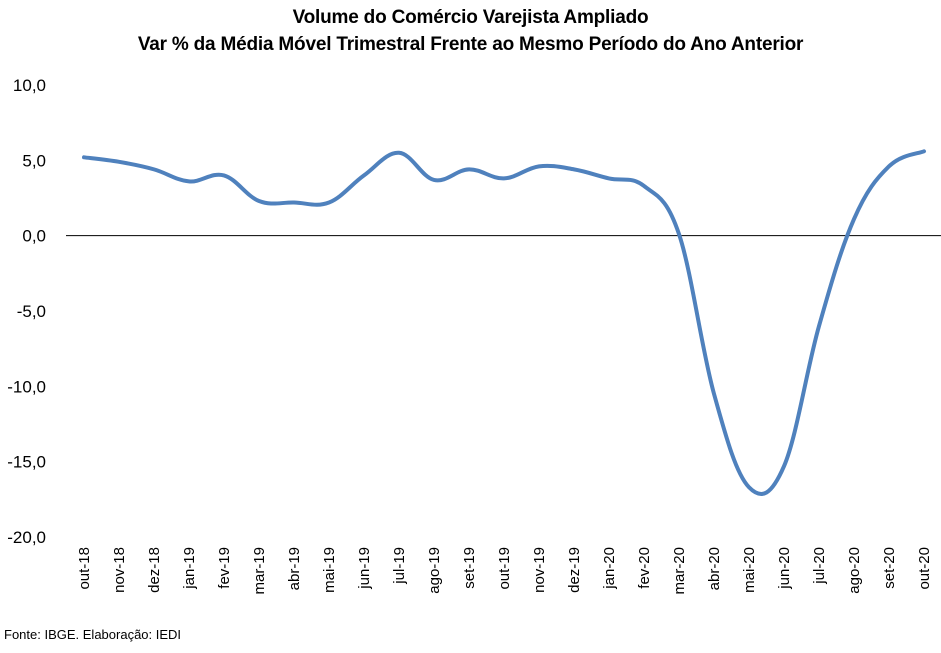 Image resolution: width=941 pixels, height=653 pixels. I want to click on x-tick-label: dez-18, so click(154, 570).